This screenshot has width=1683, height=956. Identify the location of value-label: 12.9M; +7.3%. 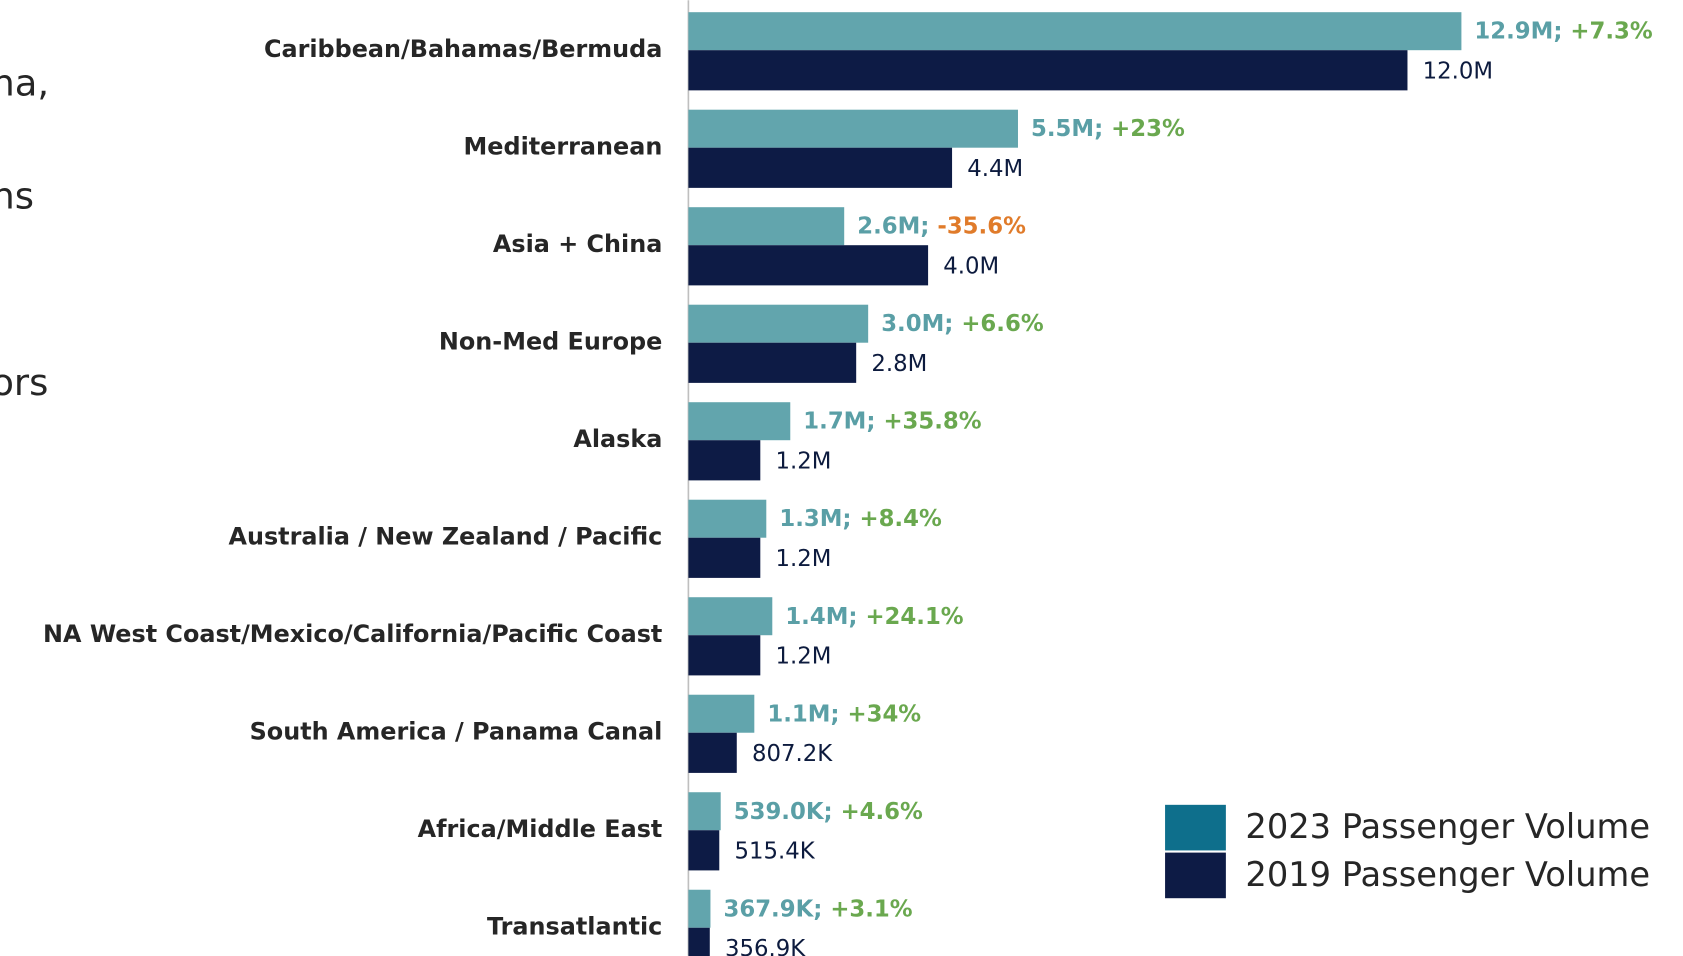
(1563, 31).